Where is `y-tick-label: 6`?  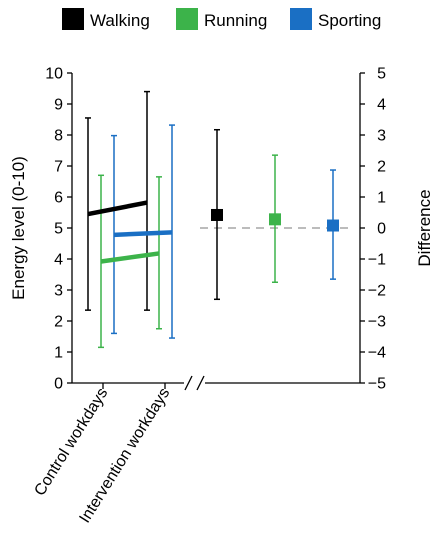
y-tick-label: 6 is located at coordinates (58, 198).